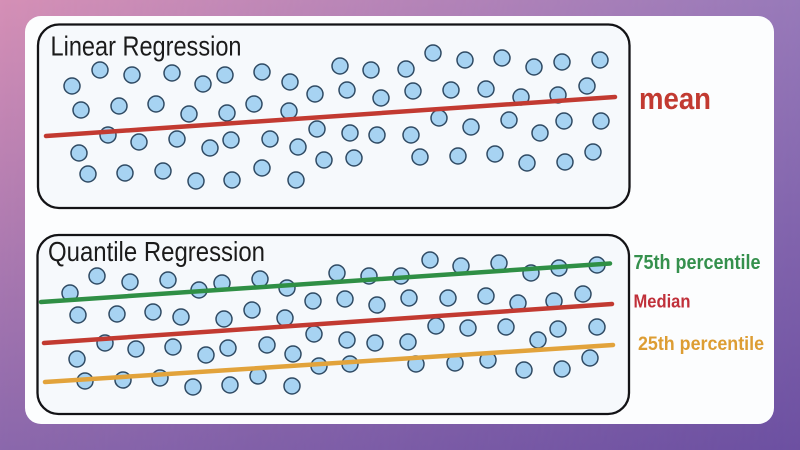  I want to click on svg-text: 75th percentile, so click(697, 263).